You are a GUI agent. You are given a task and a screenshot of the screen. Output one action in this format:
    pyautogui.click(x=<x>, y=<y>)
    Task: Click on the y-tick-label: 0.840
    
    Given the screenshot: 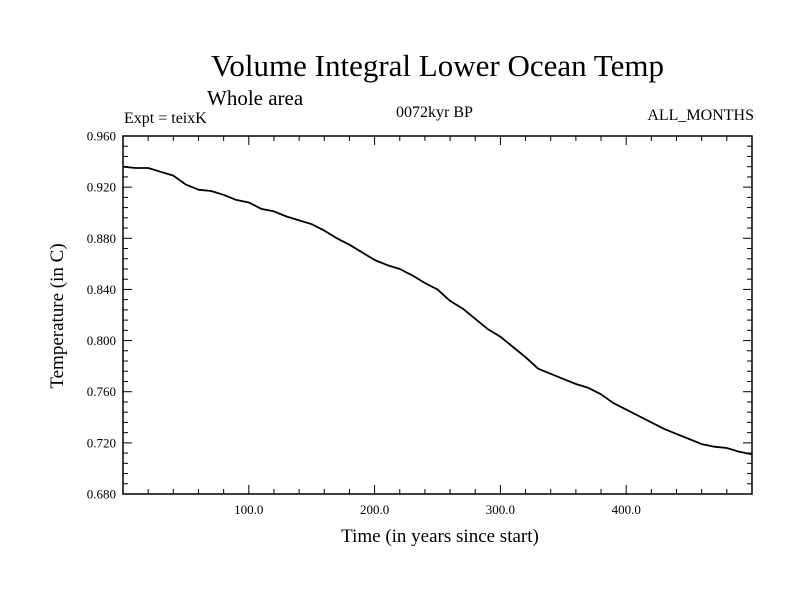 What is the action you would take?
    pyautogui.click(x=101, y=289)
    